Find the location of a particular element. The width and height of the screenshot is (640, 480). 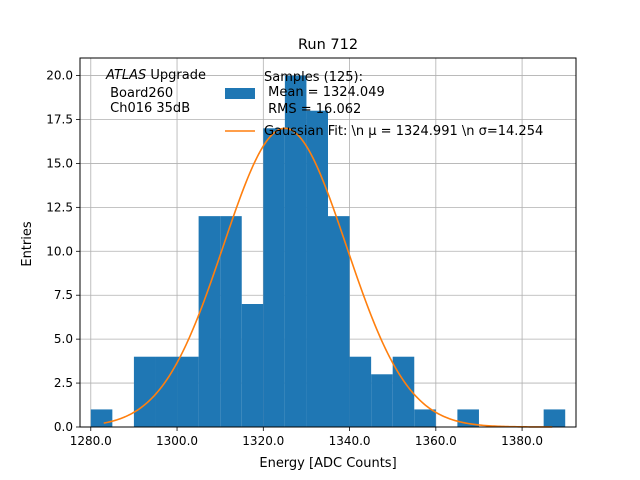

y-tick-label: 20.0 is located at coordinates (59, 76).